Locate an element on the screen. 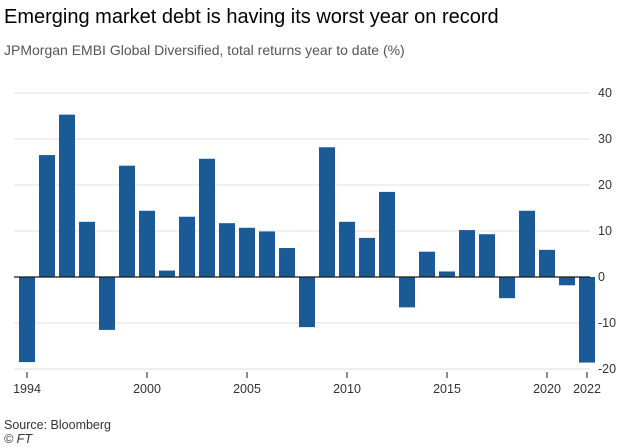 The width and height of the screenshot is (627, 448). x-tick-label: 2005 is located at coordinates (247, 389).